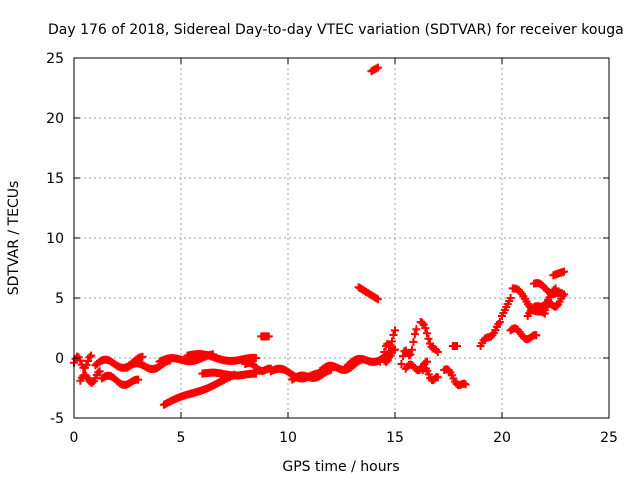 The width and height of the screenshot is (640, 480). I want to click on x-tick-label: 20, so click(502, 438).